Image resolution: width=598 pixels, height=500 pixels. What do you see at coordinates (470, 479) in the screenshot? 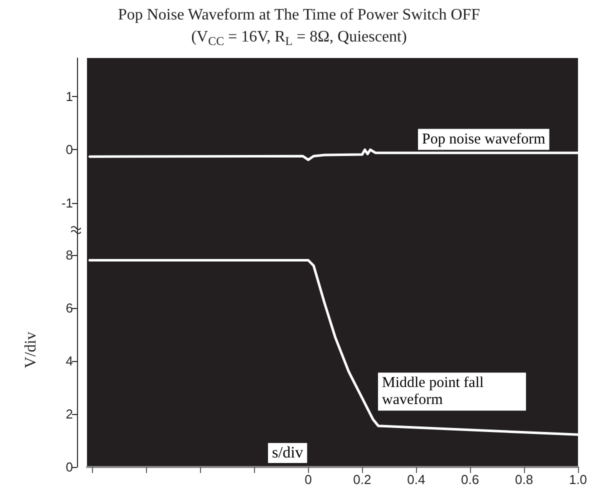
I see `x-tick-label: 0.6` at bounding box center [470, 479].